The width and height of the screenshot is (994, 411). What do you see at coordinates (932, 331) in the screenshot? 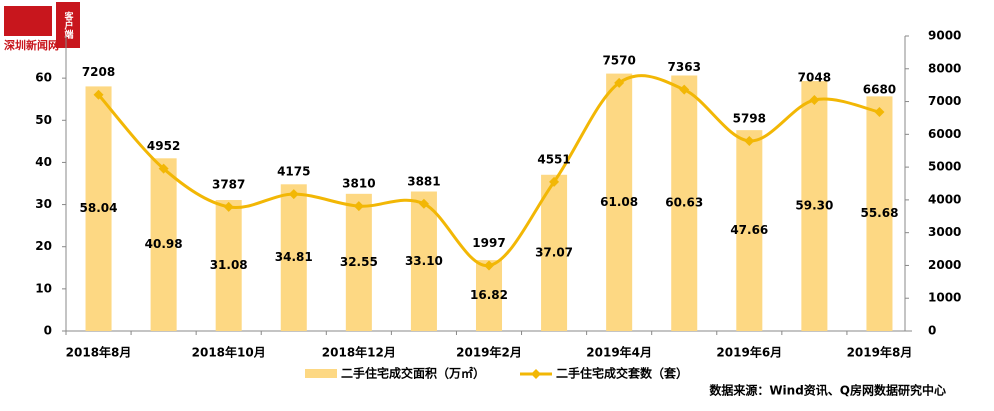
I see `y2-tick-label: 0` at bounding box center [932, 331].